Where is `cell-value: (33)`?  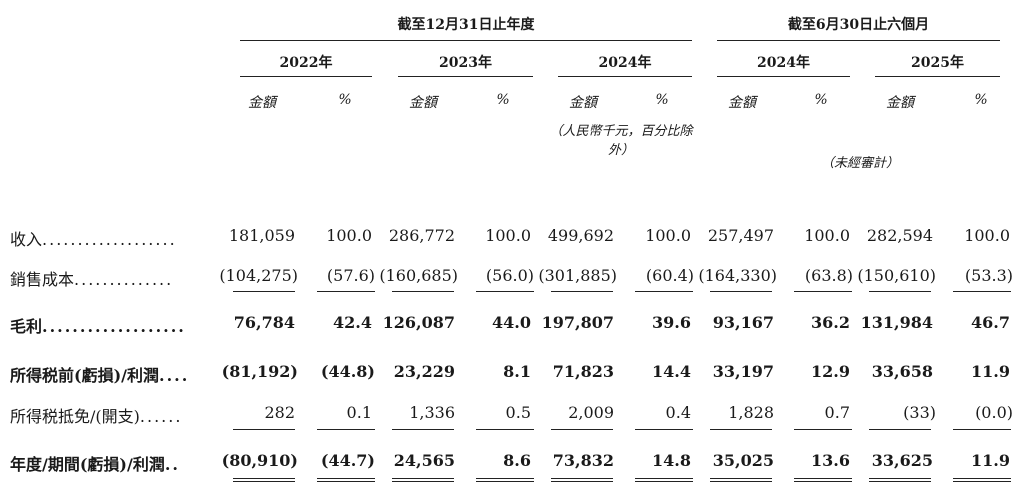
cell-value: (33) is located at coordinates (919, 412).